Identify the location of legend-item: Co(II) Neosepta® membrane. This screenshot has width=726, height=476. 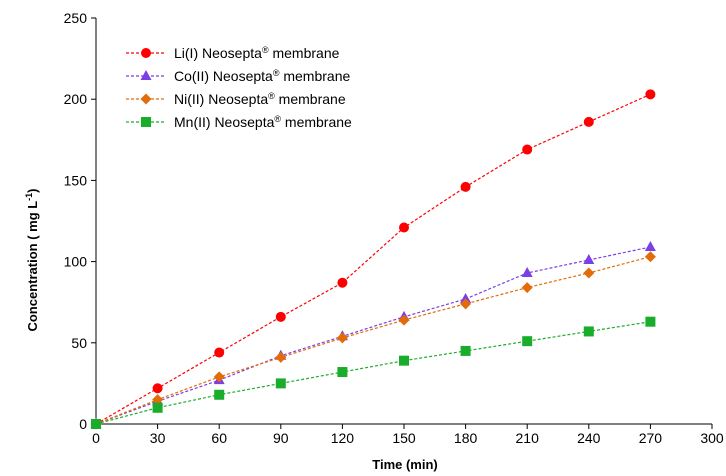
(238, 76).